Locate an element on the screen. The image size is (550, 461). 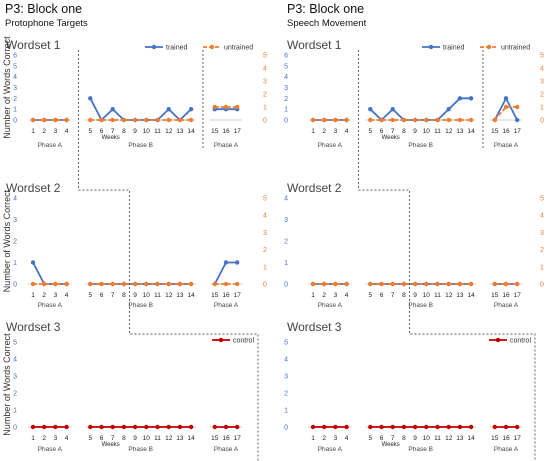
x-tick-label: 6 is located at coordinates (382, 295).